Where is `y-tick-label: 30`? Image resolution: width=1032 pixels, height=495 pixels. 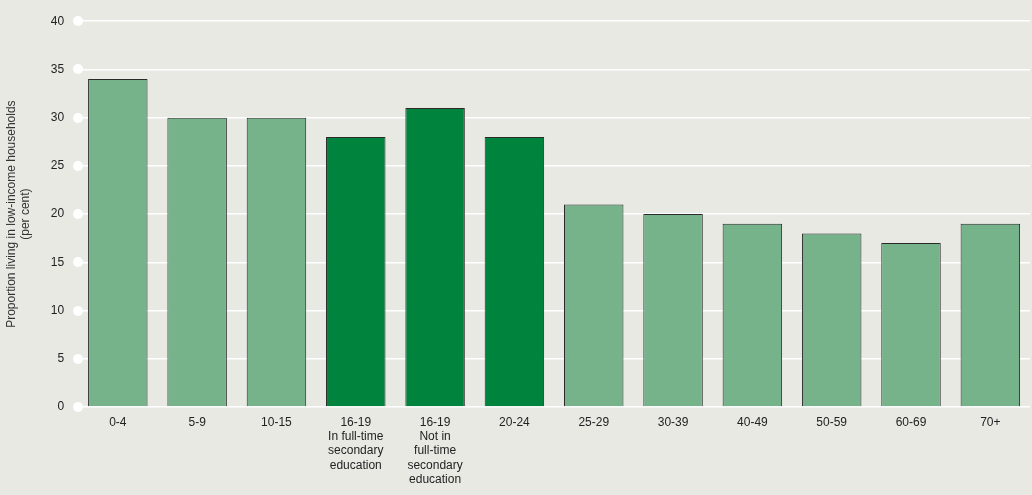 y-tick-label: 30 is located at coordinates (57, 116).